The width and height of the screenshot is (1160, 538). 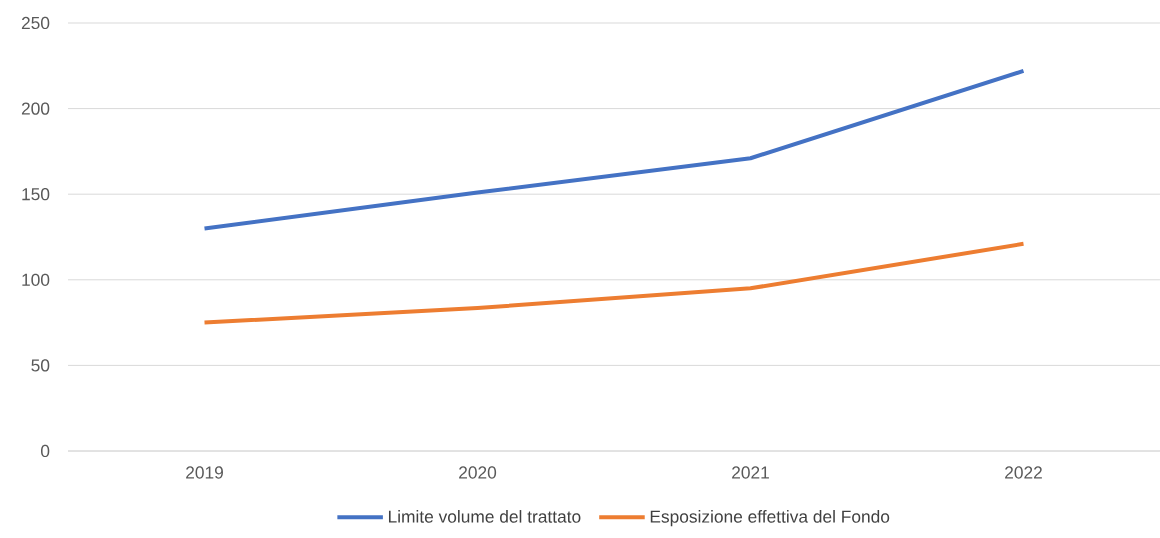 What do you see at coordinates (750, 472) in the screenshot?
I see `x-tick-label: 2021` at bounding box center [750, 472].